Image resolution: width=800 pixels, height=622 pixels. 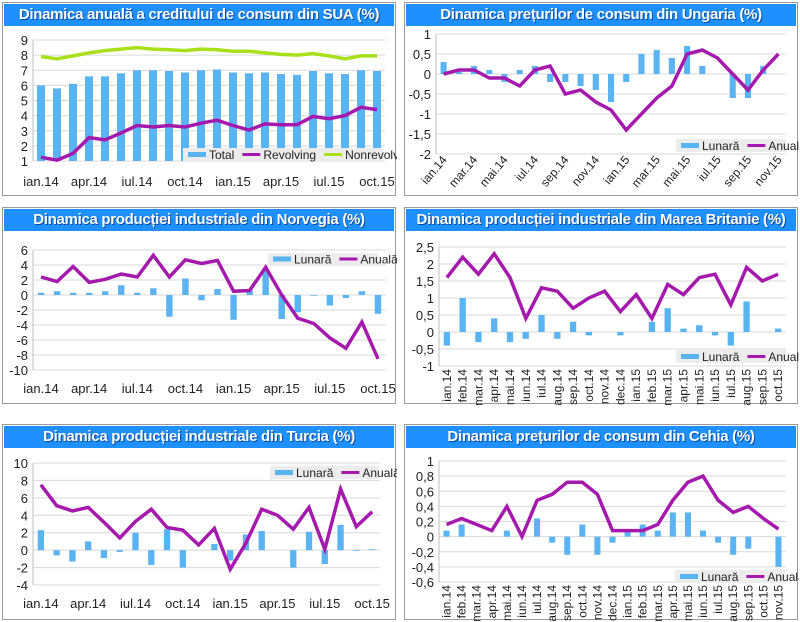 What do you see at coordinates (425, 491) in the screenshot?
I see `y-tick-label: 0,6` at bounding box center [425, 491].